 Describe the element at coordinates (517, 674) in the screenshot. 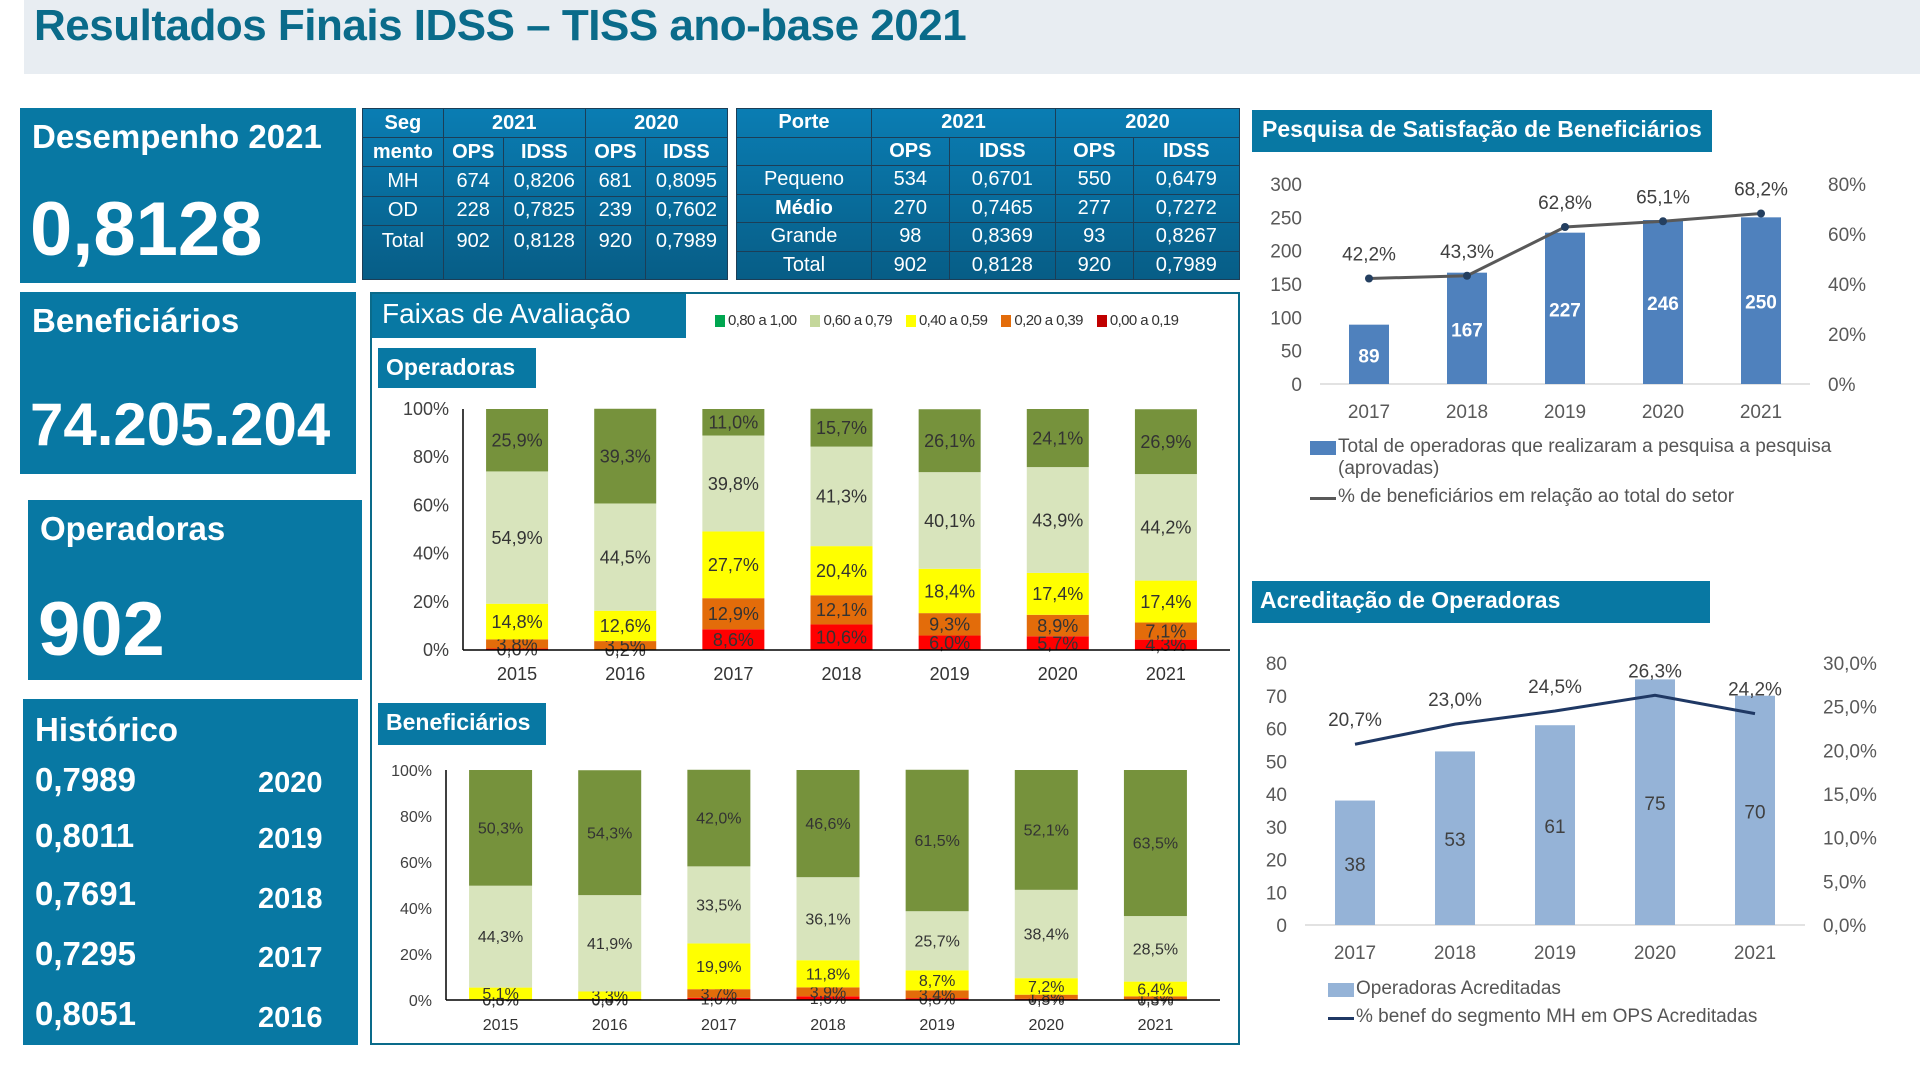

I see `x-tick-label: 2015` at that location.